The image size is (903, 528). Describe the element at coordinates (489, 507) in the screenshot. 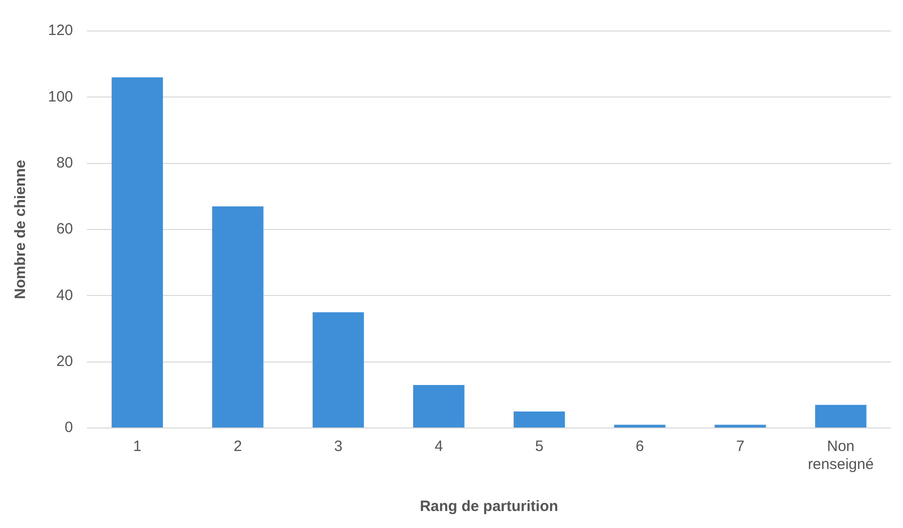

I see `x-axis-title: Rang de parturition` at that location.